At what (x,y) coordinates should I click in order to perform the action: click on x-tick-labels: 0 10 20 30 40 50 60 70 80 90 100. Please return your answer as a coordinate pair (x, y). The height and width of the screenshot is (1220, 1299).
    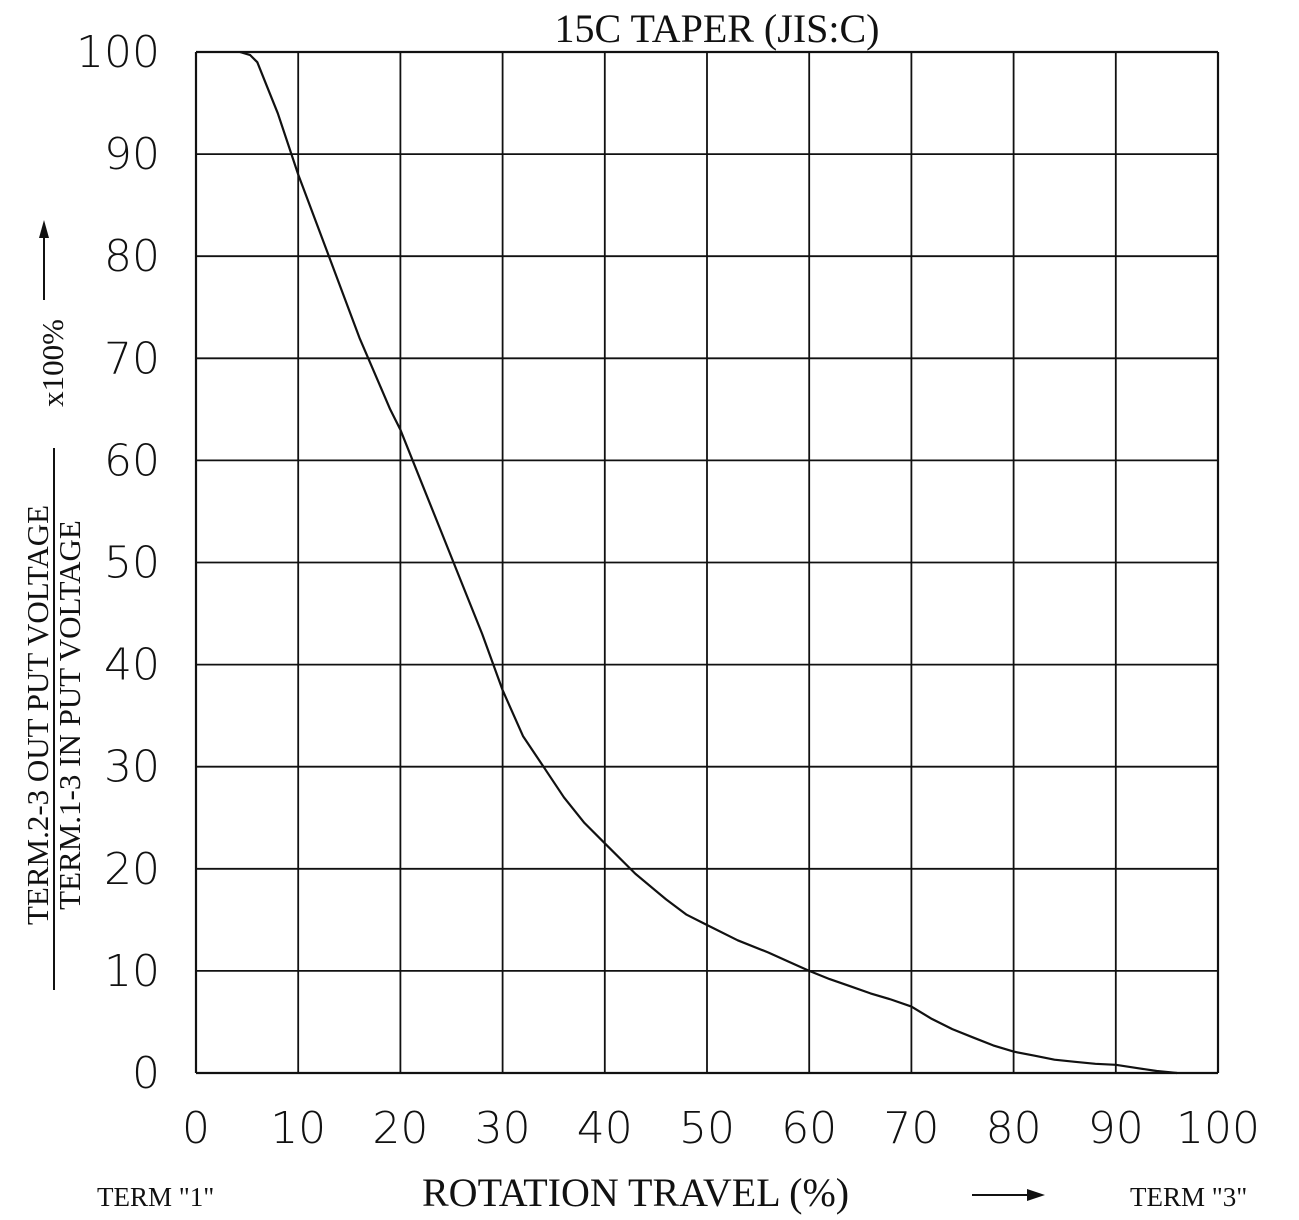
    Looking at the image, I should click on (721, 1128).